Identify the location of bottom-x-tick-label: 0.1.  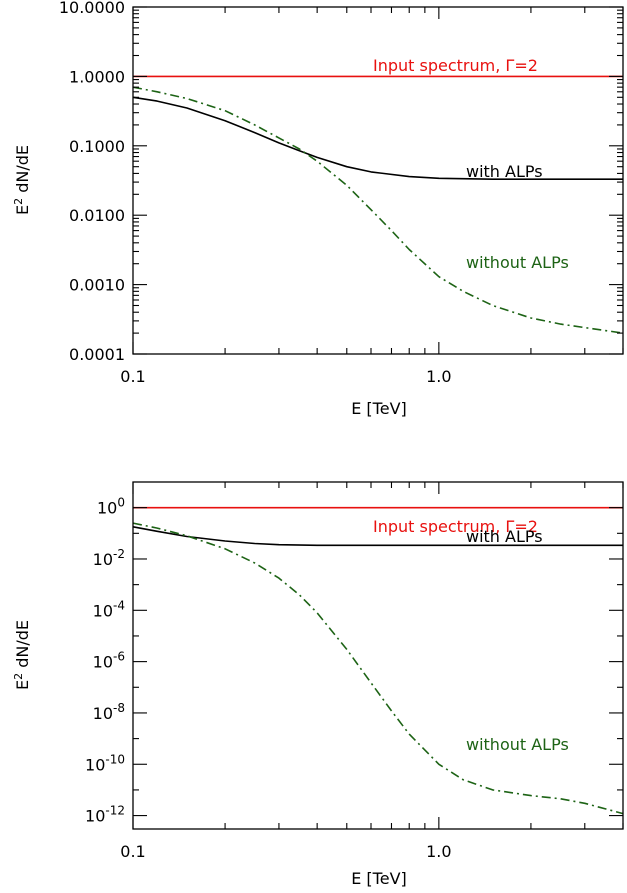
(132, 851).